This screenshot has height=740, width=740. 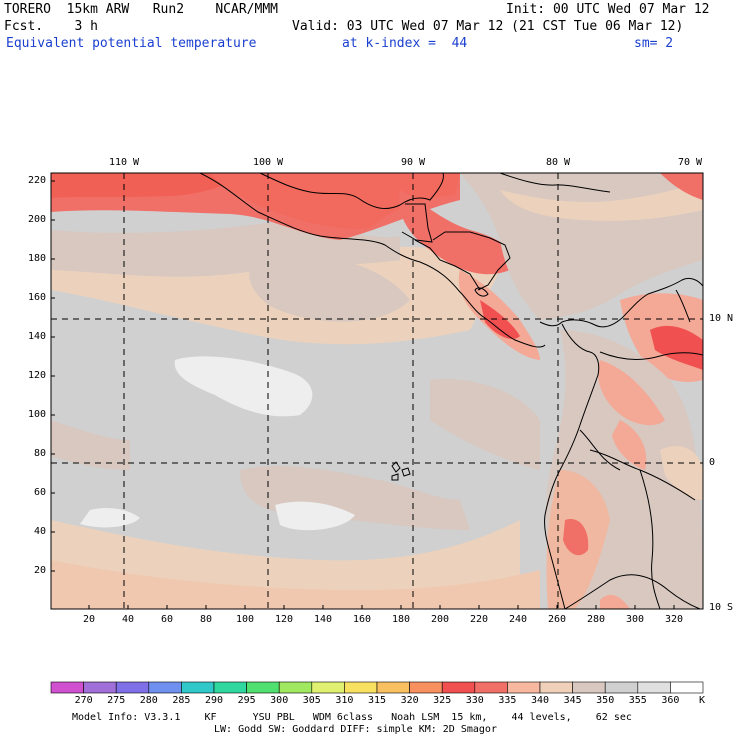 I want to click on x-tick-label: 320, so click(x=674, y=619).